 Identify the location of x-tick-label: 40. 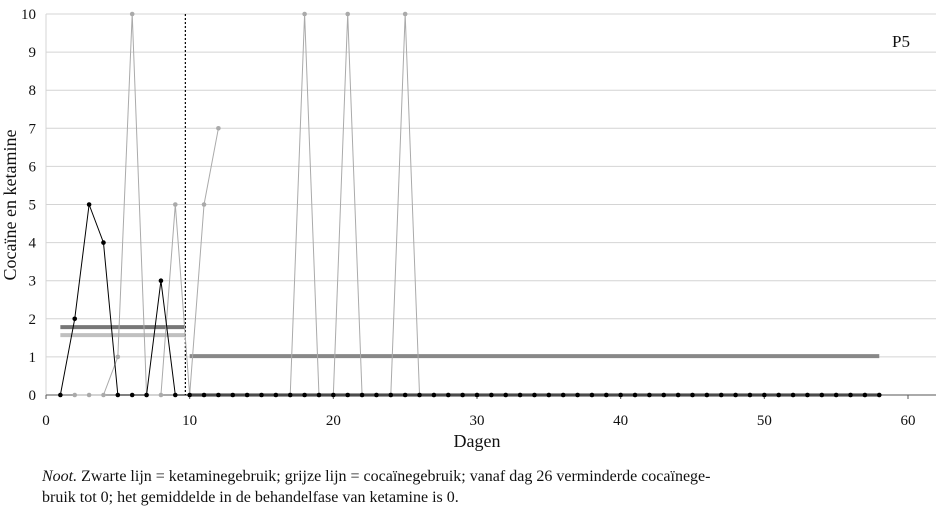
(620, 421).